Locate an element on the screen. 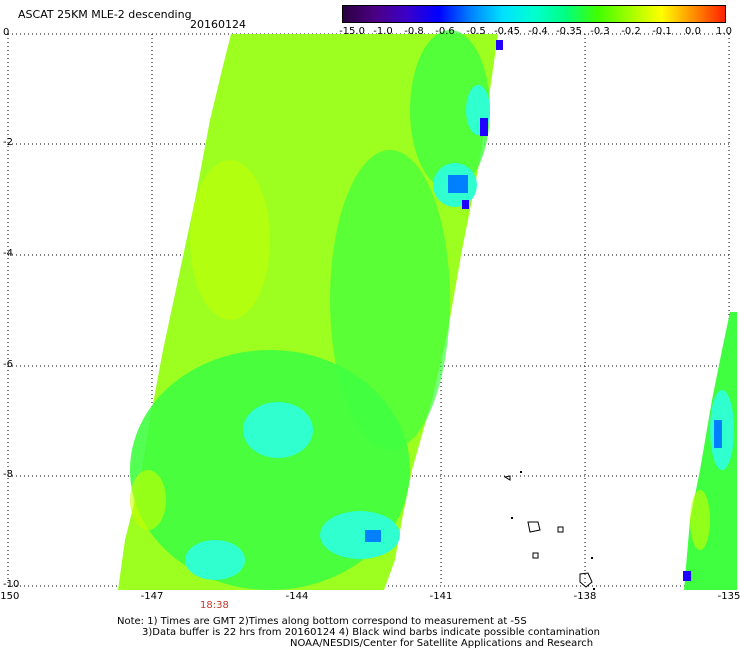 This screenshot has width=740, height=650. color-scale-label: -0.4 is located at coordinates (538, 31).